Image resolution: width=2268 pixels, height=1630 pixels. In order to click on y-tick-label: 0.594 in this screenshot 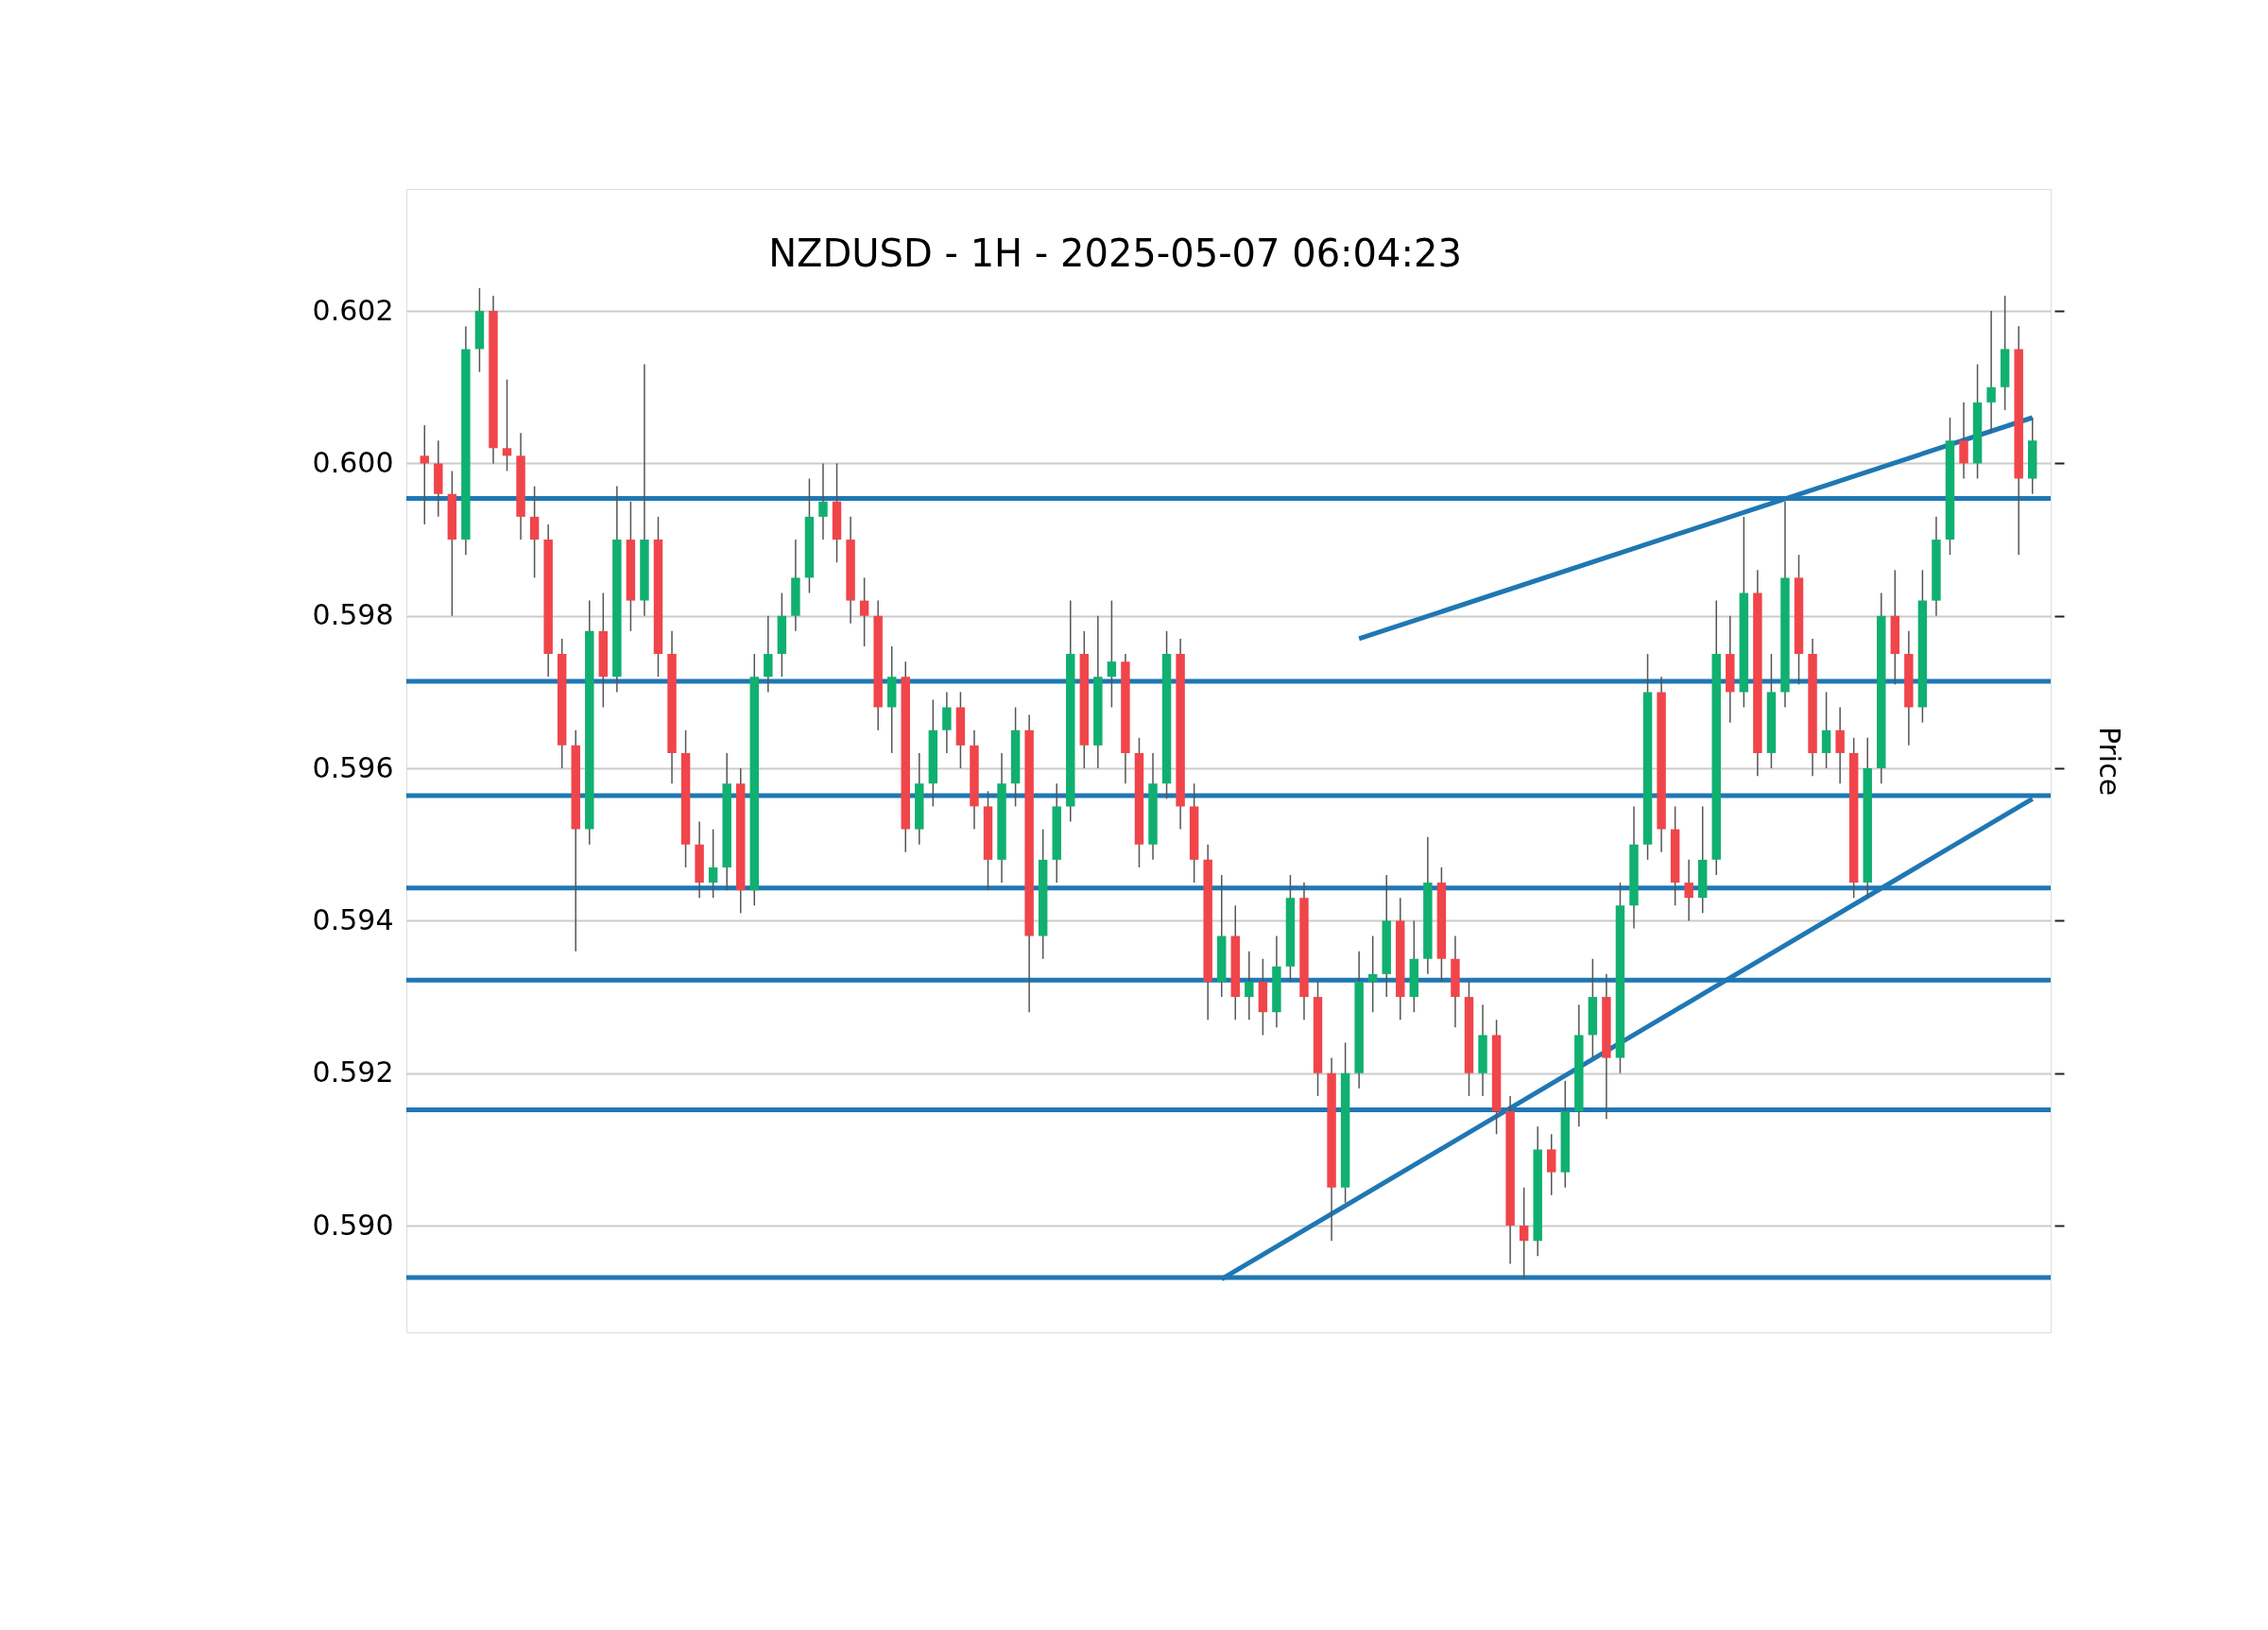, I will do `click(353, 919)`.